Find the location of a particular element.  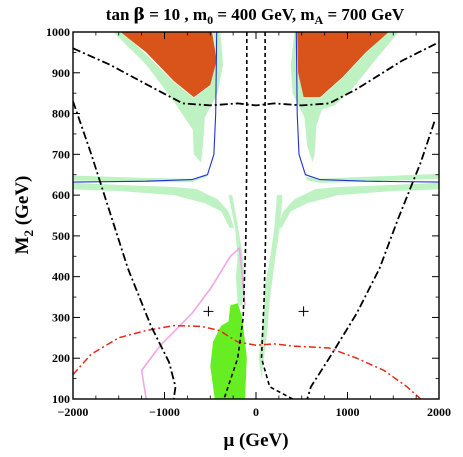

region-green-center-upper is located at coordinates (236, 250).